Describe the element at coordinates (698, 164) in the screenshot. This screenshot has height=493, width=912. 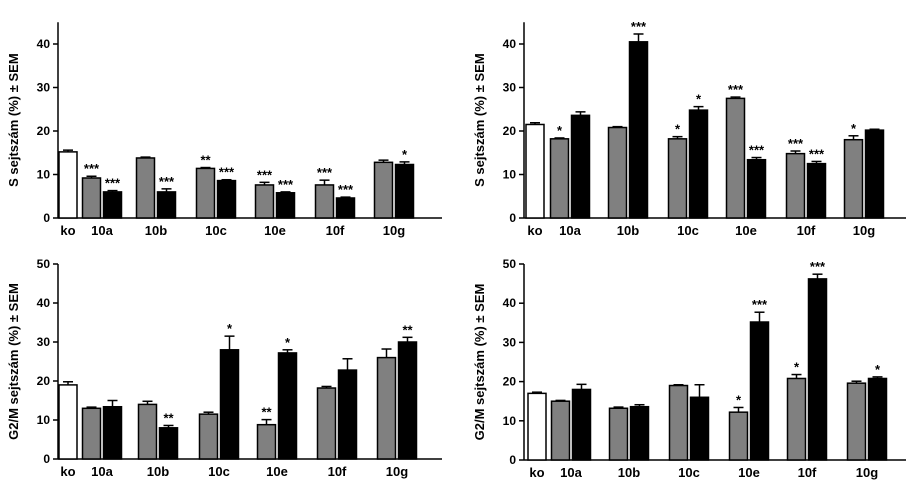
I see `bar-10c-black` at that location.